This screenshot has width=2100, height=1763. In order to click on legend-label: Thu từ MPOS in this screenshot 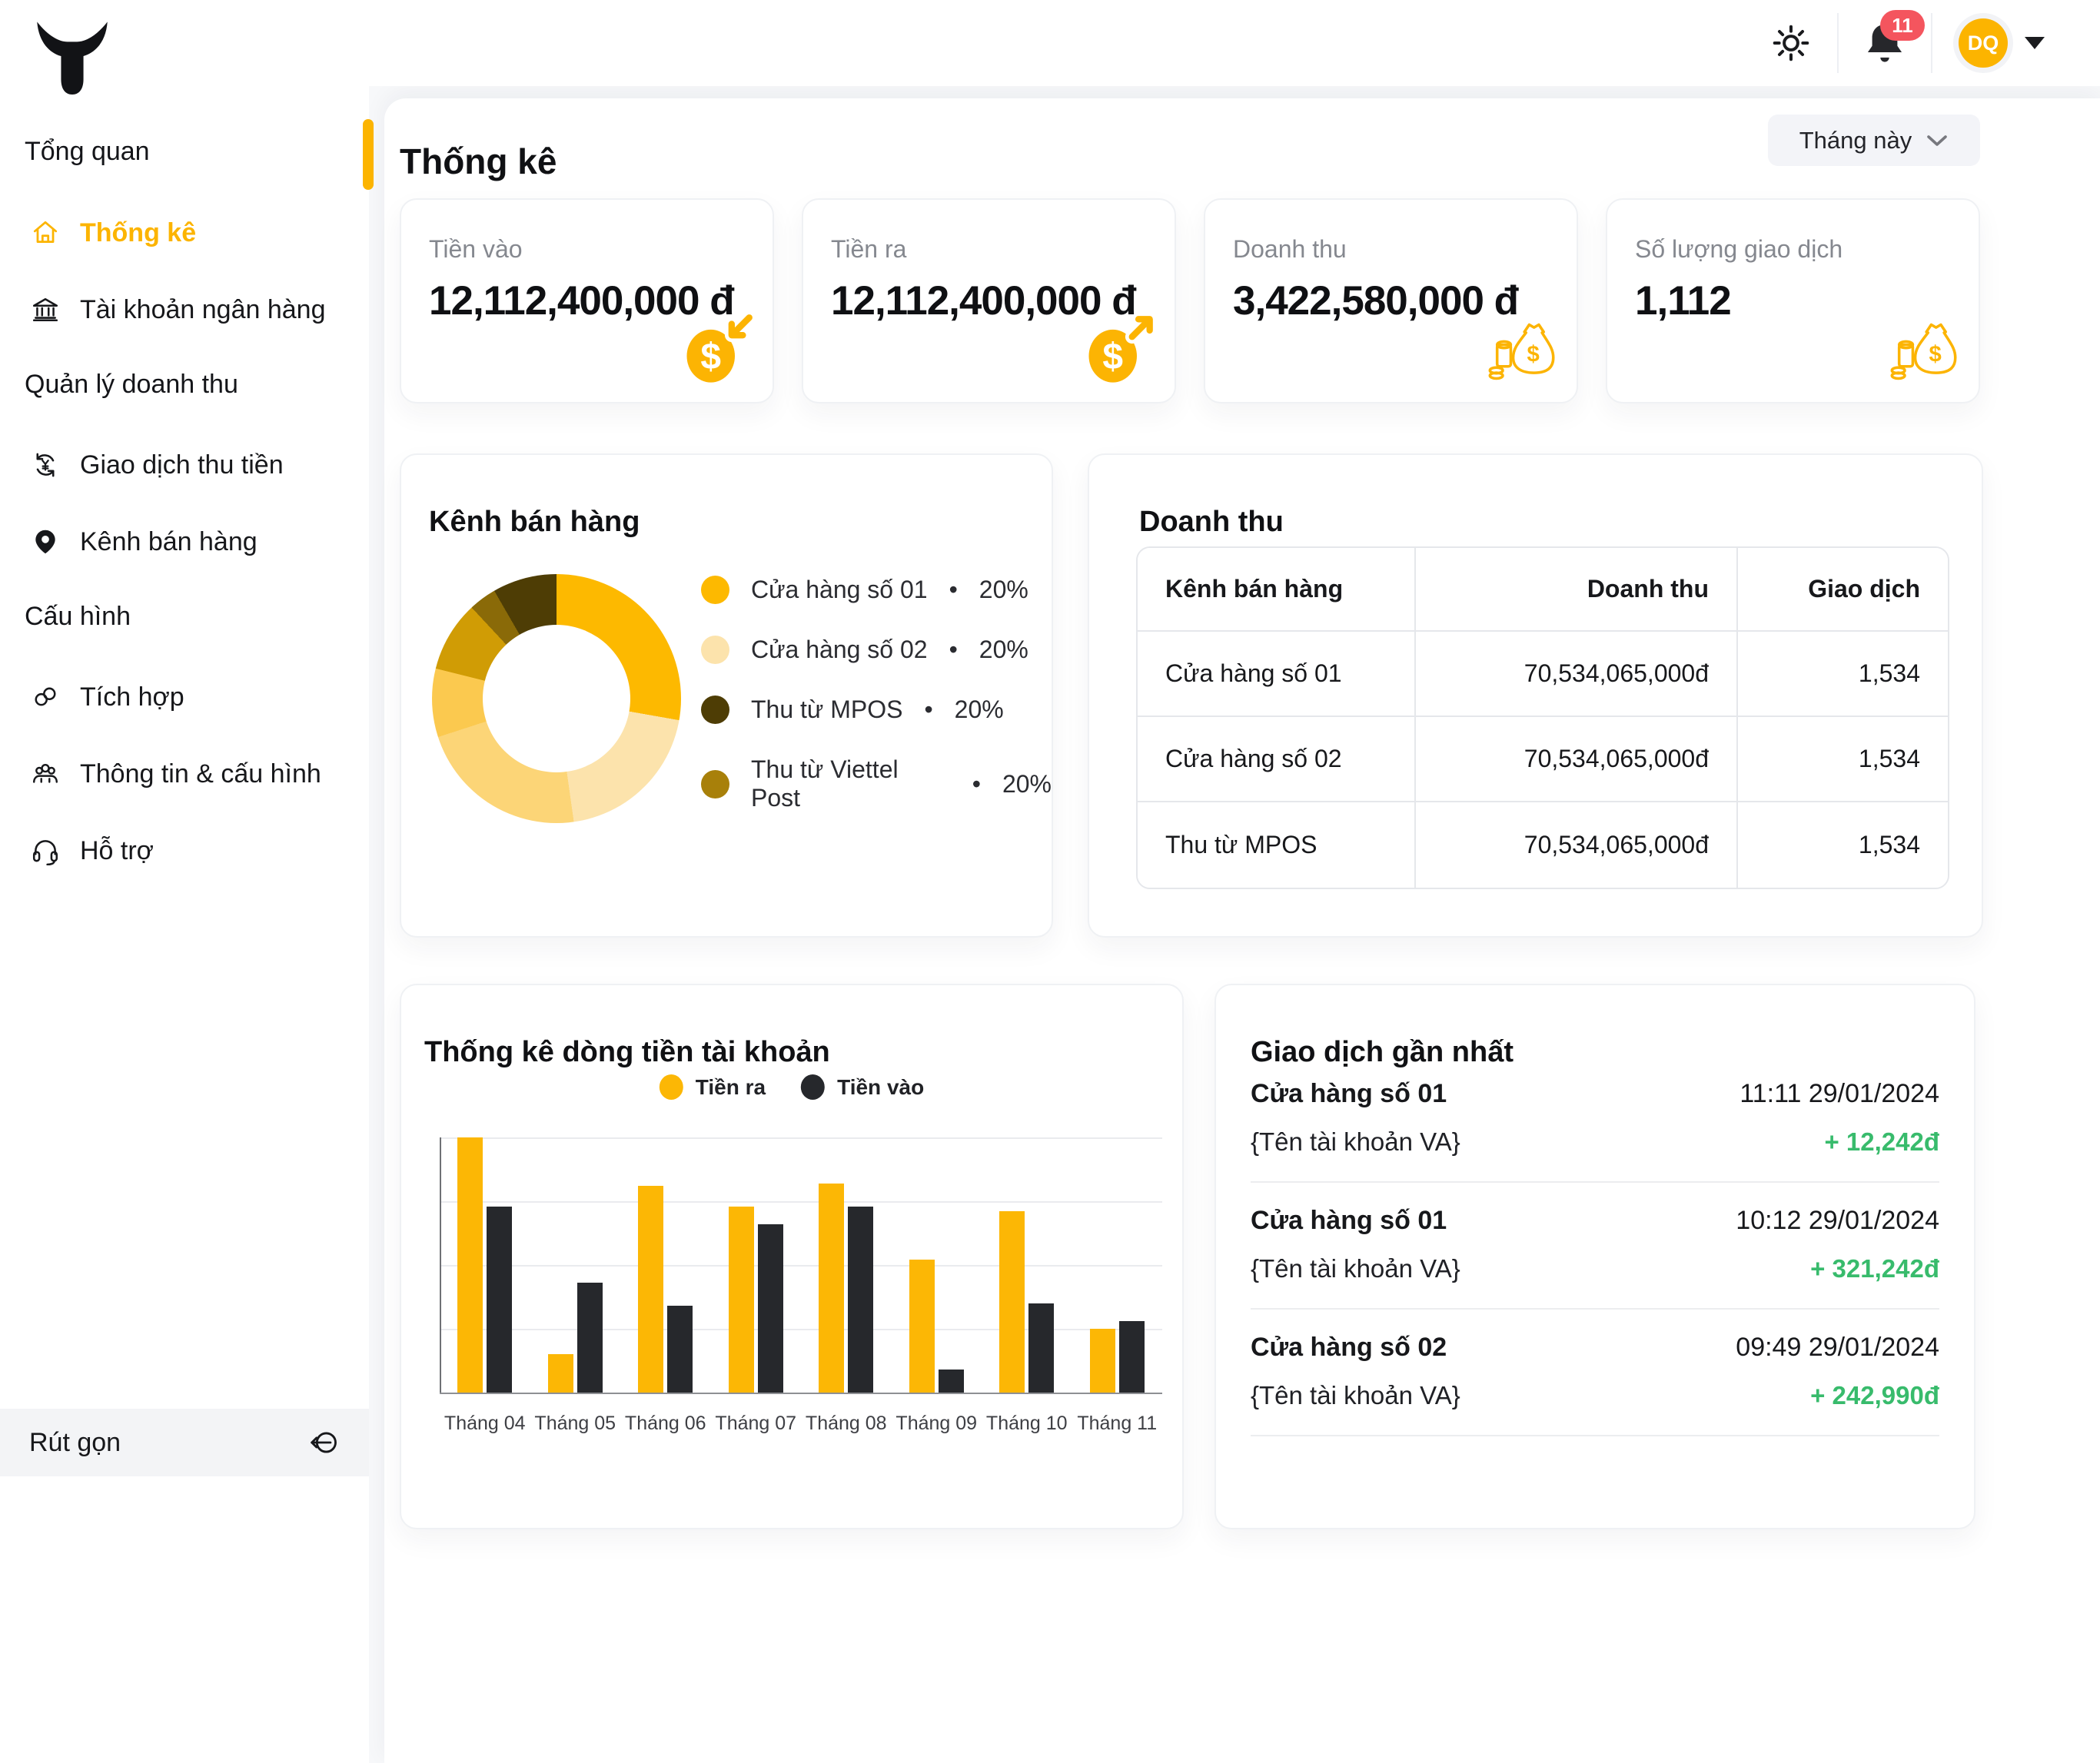, I will do `click(827, 709)`.